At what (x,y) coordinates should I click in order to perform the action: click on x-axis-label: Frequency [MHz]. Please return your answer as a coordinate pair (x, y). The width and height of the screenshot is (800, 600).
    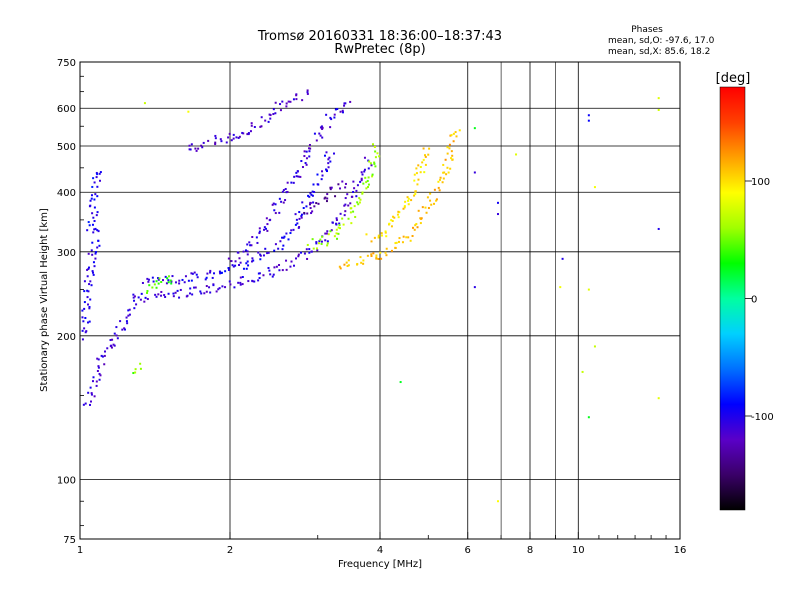
    Looking at the image, I should click on (380, 564).